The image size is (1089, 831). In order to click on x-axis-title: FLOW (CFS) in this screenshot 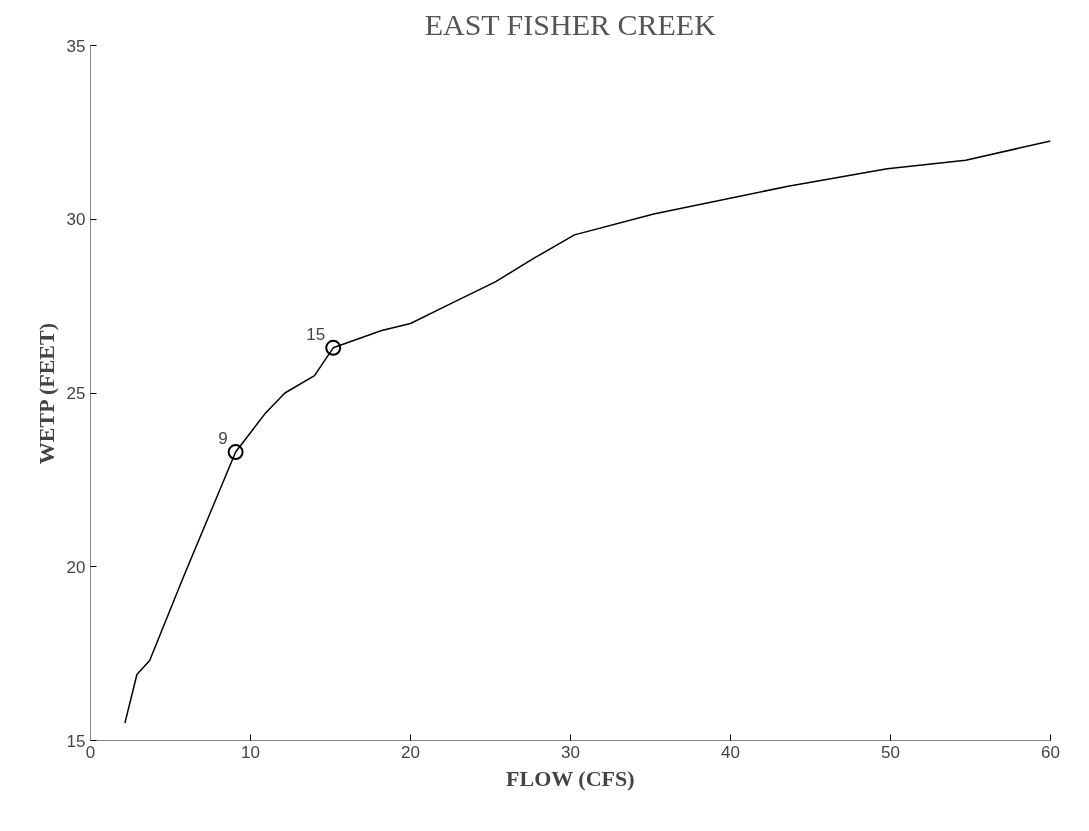, I will do `click(570, 778)`.